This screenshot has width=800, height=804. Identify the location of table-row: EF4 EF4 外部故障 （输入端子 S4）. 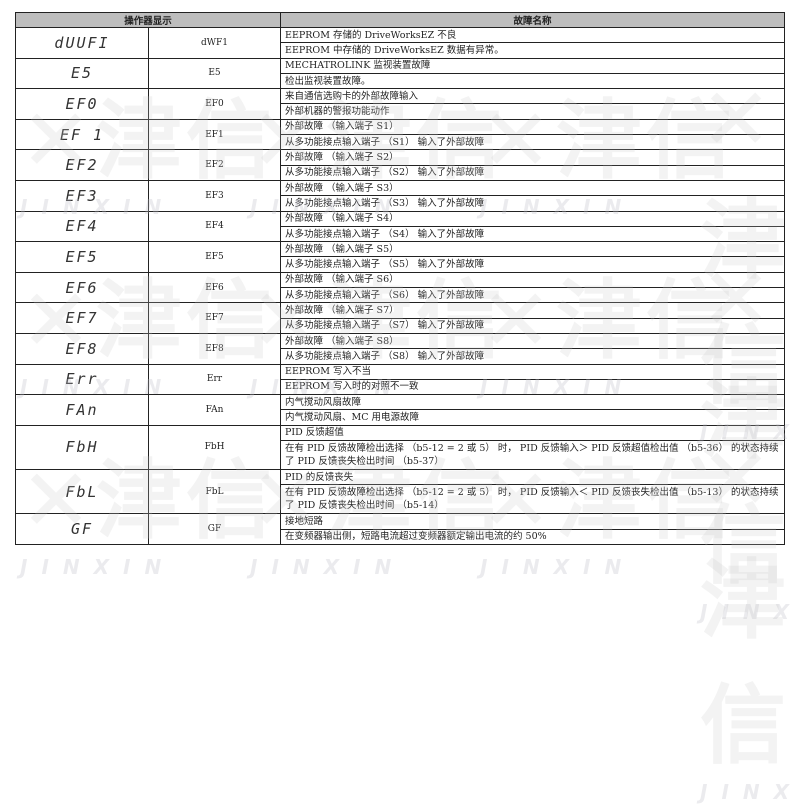
(400, 226).